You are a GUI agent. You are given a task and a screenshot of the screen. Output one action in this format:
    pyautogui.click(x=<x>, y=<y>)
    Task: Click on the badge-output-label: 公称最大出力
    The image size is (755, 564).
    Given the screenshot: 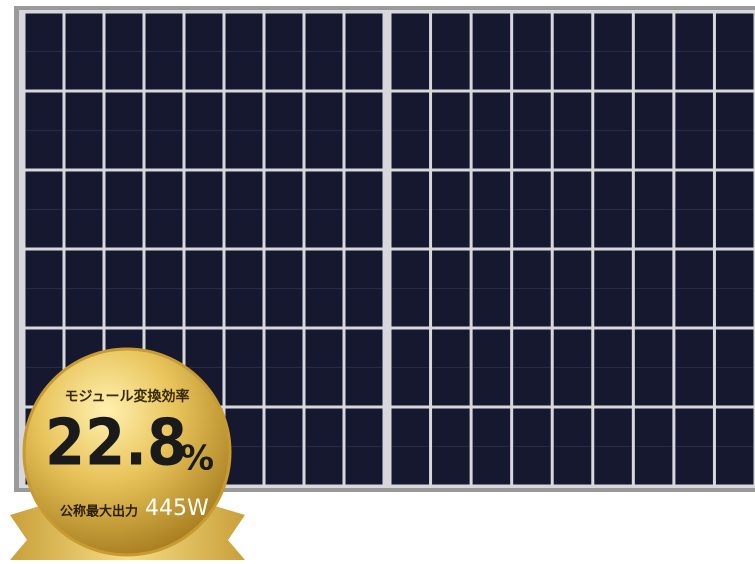 What is the action you would take?
    pyautogui.click(x=99, y=512)
    